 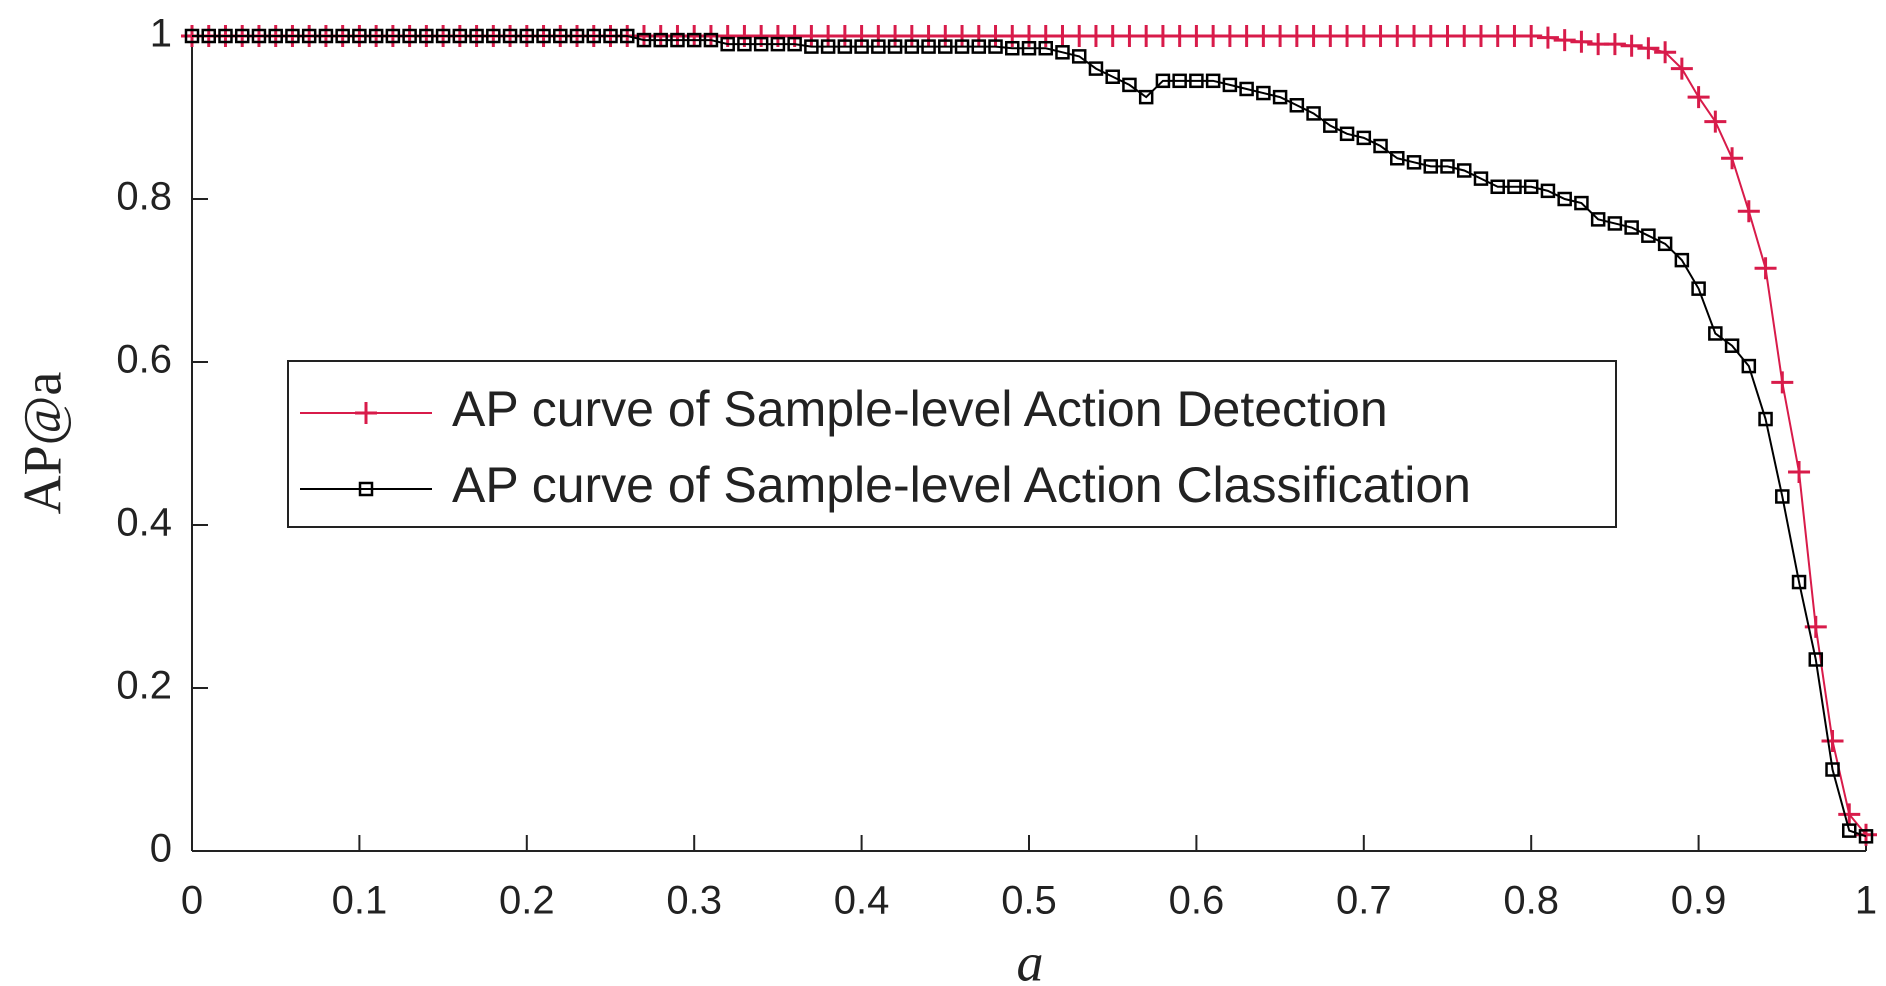 I want to click on y-tick-label: 0, so click(x=161, y=849).